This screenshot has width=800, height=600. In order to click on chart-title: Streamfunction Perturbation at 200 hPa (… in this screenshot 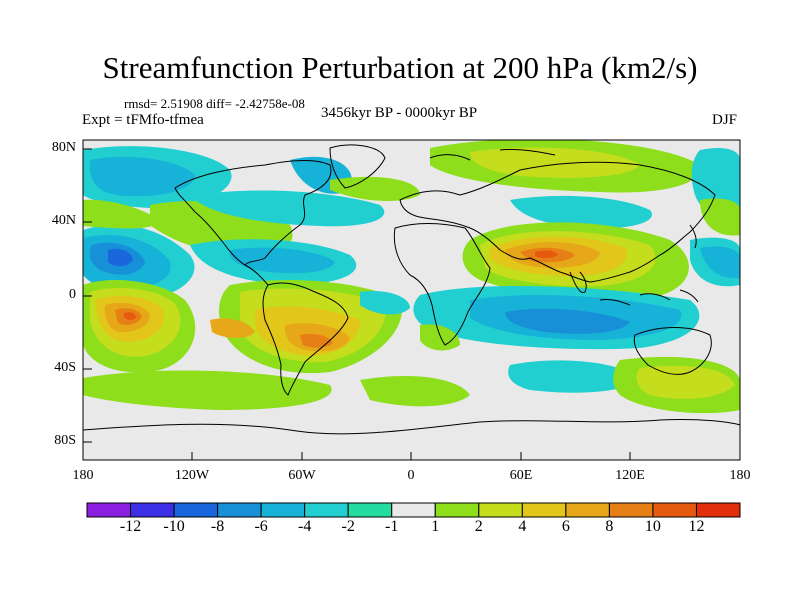, I will do `click(400, 67)`.